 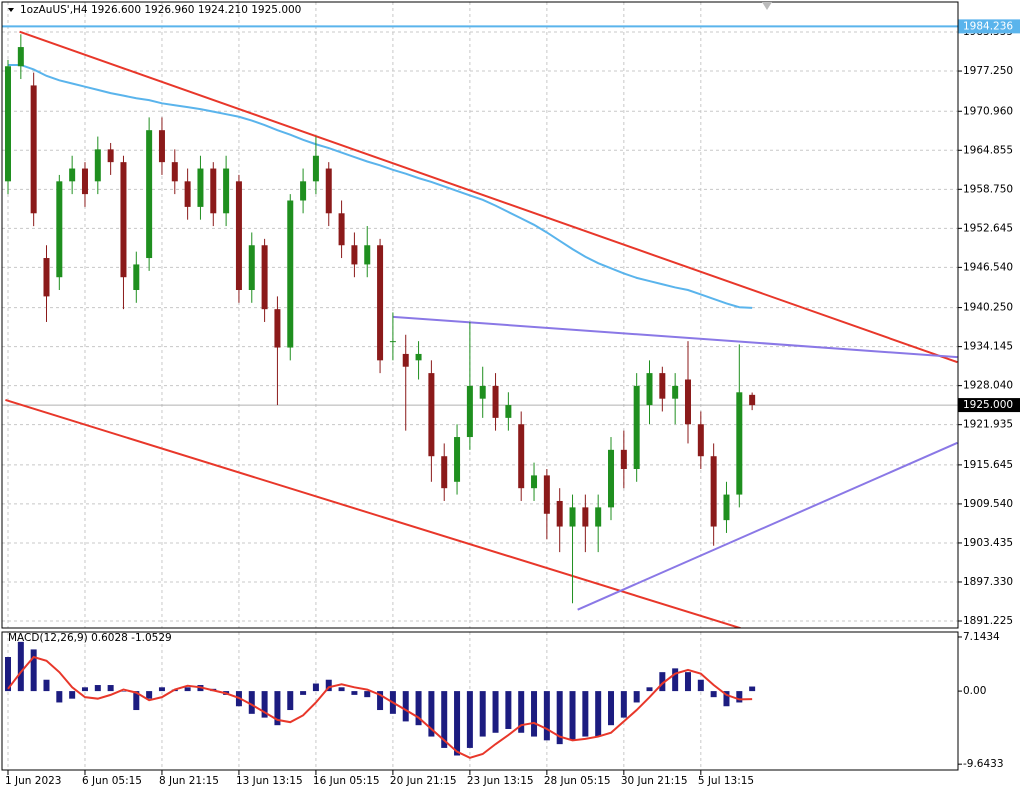 What do you see at coordinates (988, 347) in the screenshot?
I see `y-tick-label: 1934.145` at bounding box center [988, 347].